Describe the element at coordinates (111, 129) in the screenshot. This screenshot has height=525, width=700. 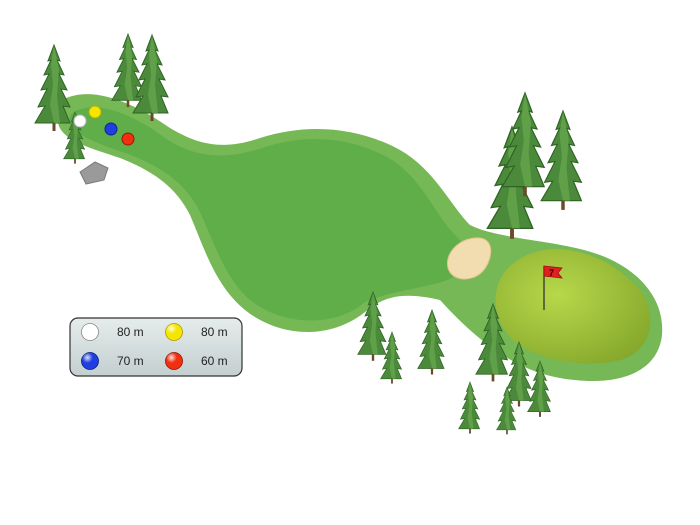
I see `tee-blue` at that location.